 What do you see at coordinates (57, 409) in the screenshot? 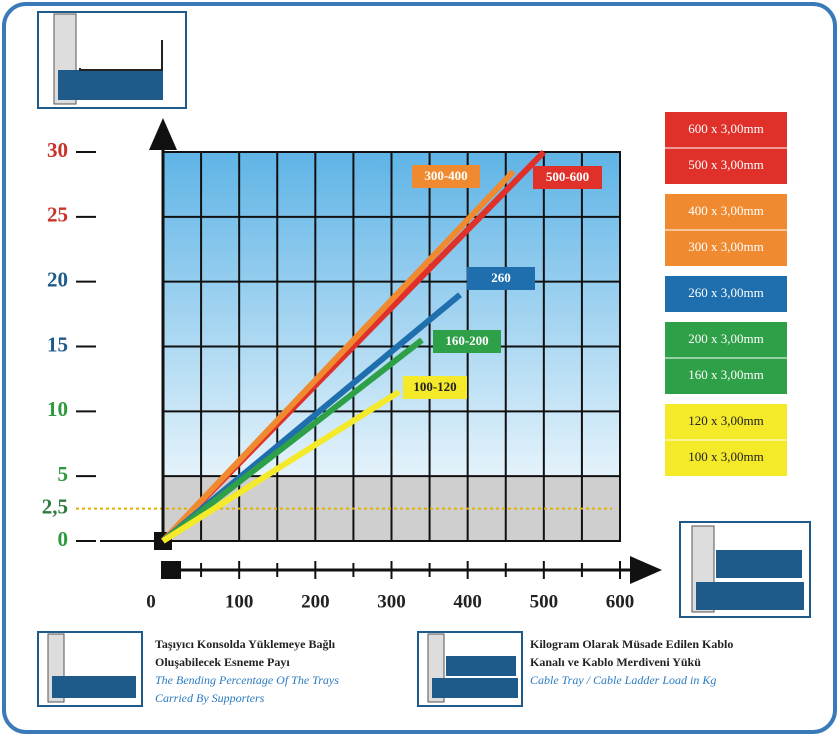
I see `y-tick-label: 10` at bounding box center [57, 409].